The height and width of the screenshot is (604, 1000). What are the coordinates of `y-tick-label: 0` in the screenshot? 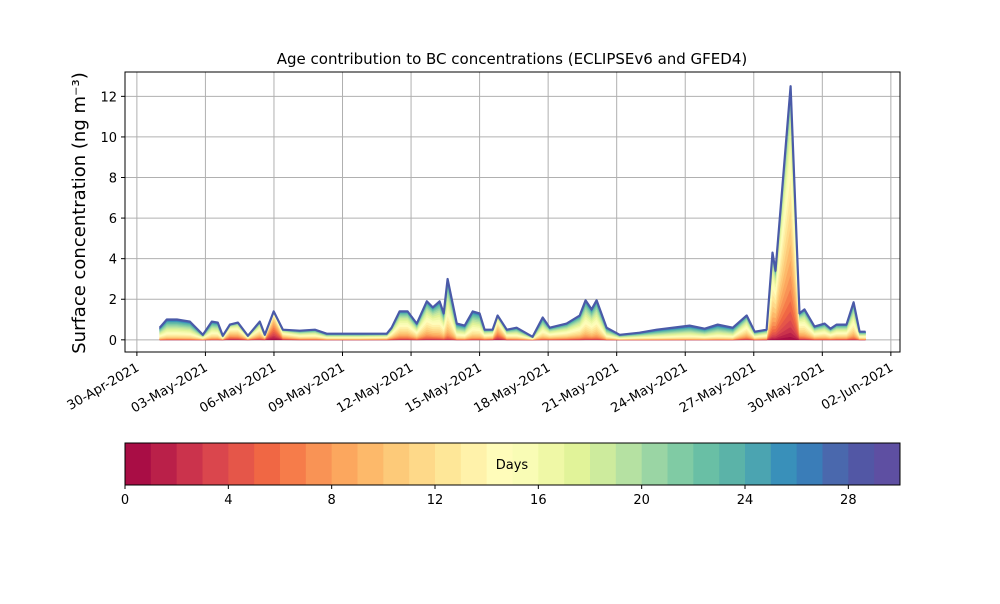 It's located at (113, 341).